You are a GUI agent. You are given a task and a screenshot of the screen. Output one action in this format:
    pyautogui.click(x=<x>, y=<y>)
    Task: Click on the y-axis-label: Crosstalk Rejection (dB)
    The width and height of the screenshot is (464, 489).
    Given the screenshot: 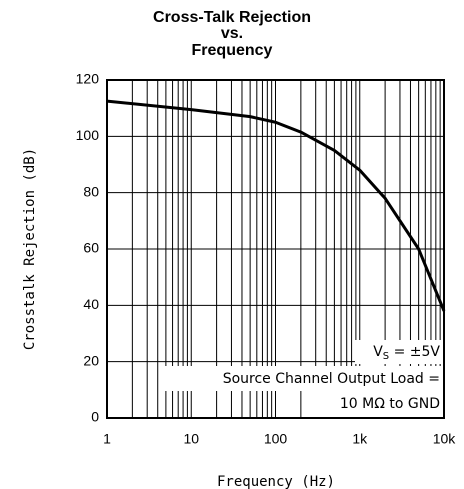 What is the action you would take?
    pyautogui.click(x=30, y=249)
    